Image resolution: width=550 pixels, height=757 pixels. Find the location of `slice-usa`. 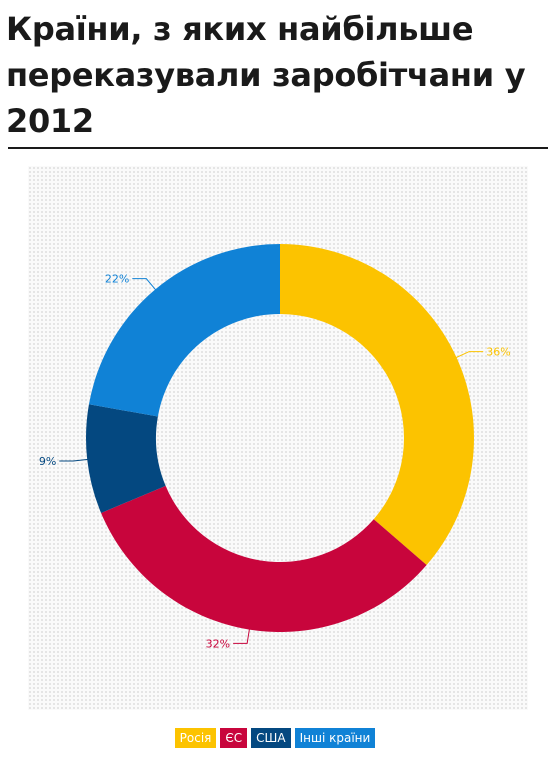

slice-usa is located at coordinates (126, 458).